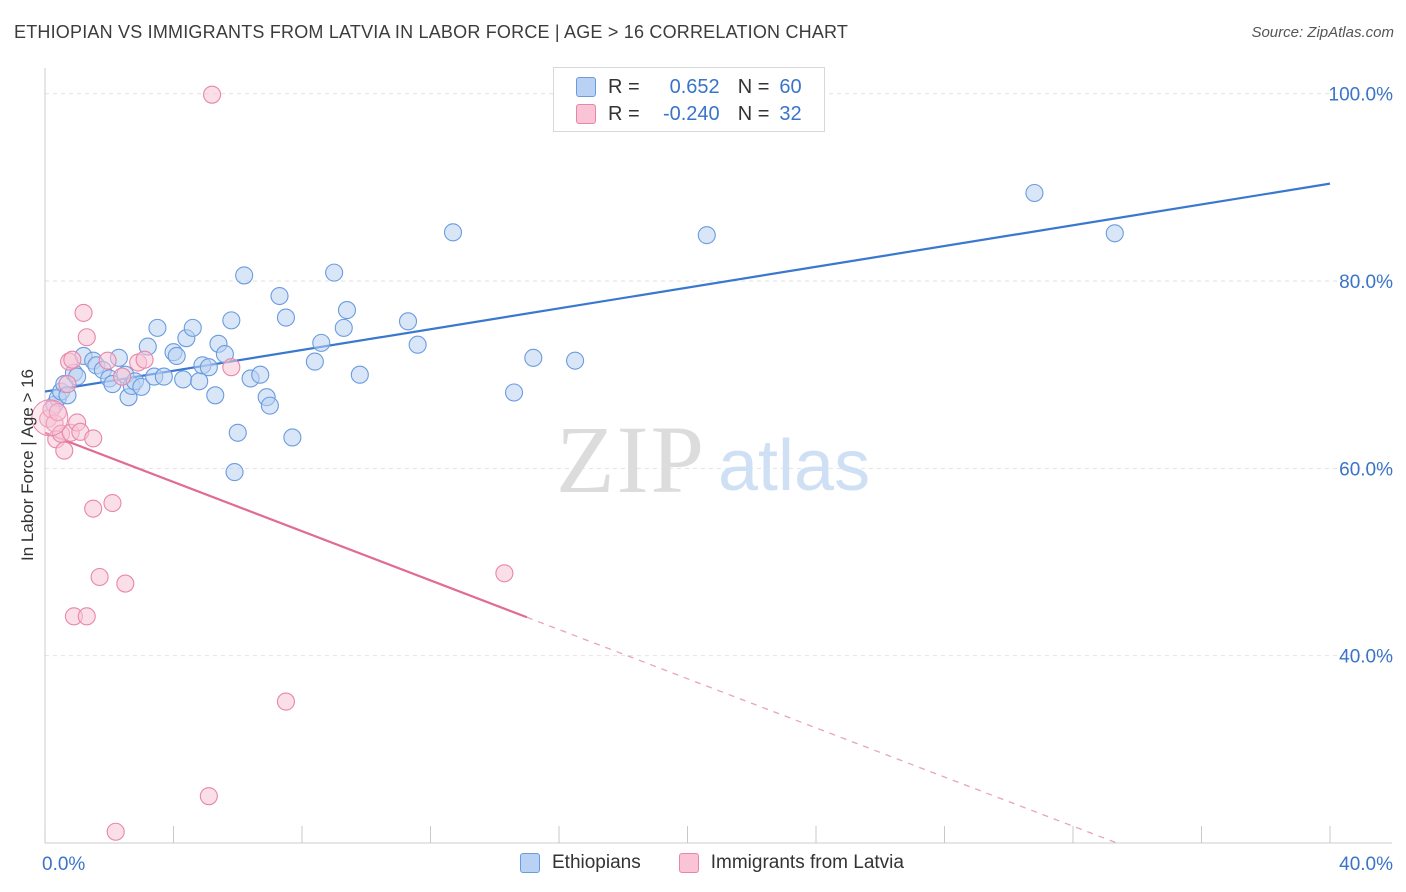  I want to click on legend-n-value: 32, so click(790, 113).